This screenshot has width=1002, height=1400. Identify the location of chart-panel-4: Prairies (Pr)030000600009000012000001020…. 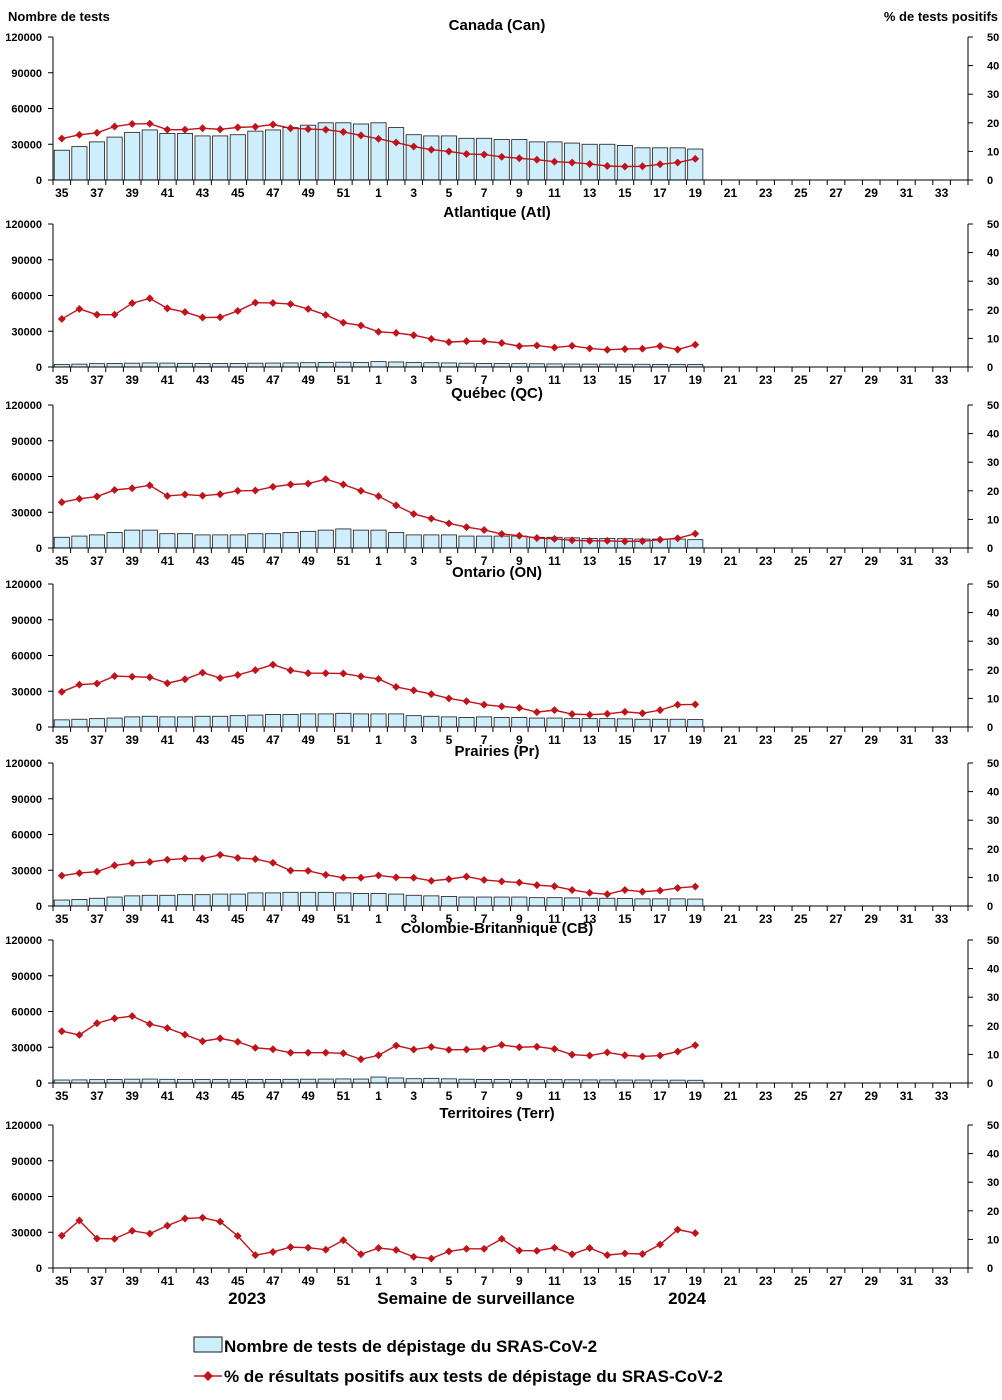
(502, 834).